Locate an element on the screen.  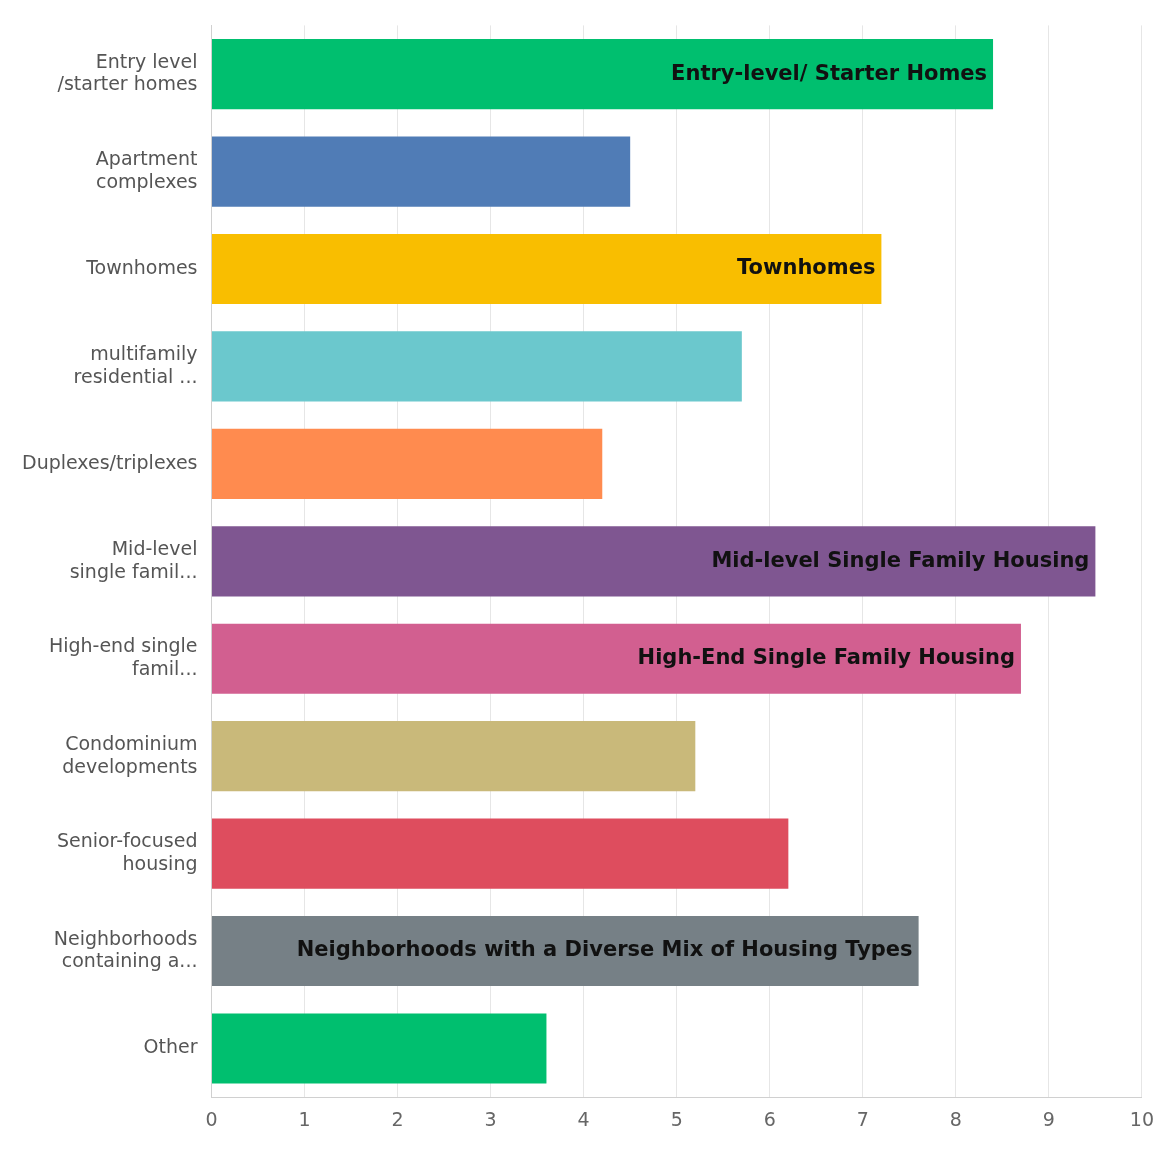
y-tick-label: Duplexes/triplexes is located at coordinates (110, 461).